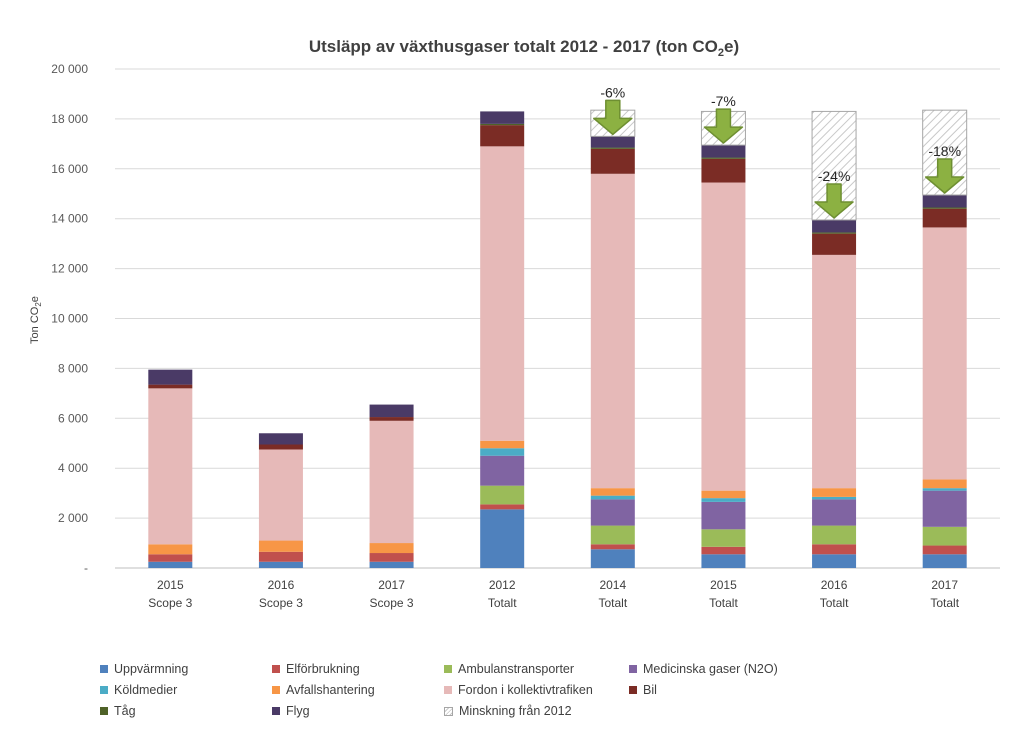 The width and height of the screenshot is (1024, 738). What do you see at coordinates (186, 669) in the screenshot?
I see `legend-item: Uppvärmning` at bounding box center [186, 669].